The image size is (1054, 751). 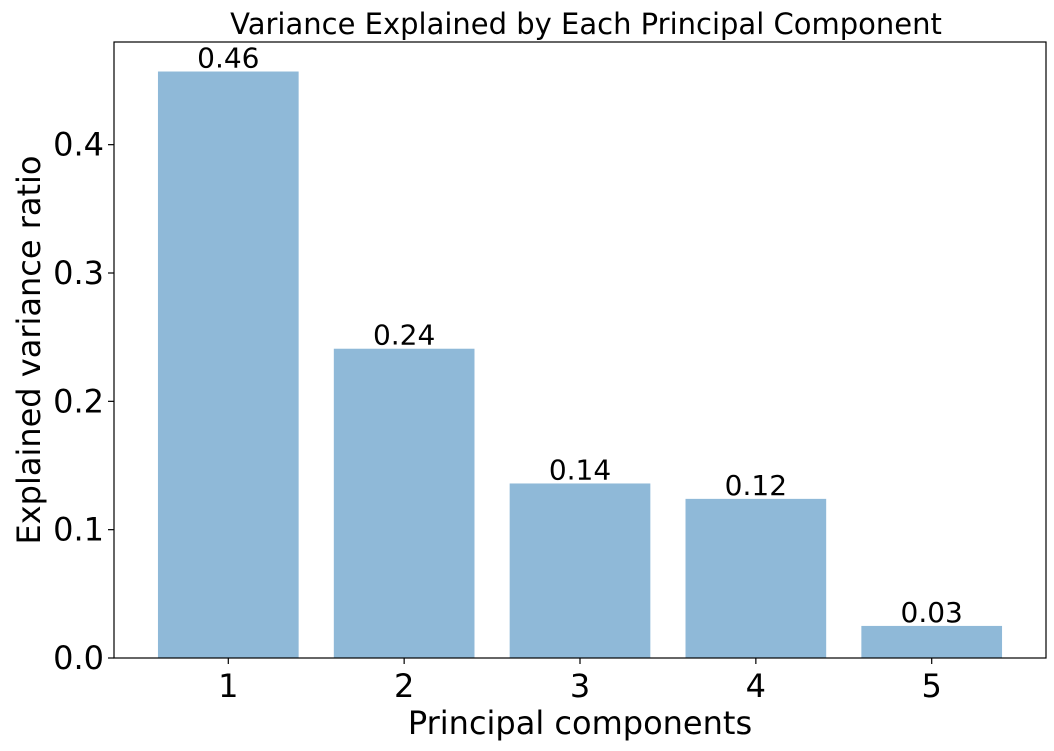 I want to click on y-tick-label-0.3: 0.3, so click(x=78, y=273).